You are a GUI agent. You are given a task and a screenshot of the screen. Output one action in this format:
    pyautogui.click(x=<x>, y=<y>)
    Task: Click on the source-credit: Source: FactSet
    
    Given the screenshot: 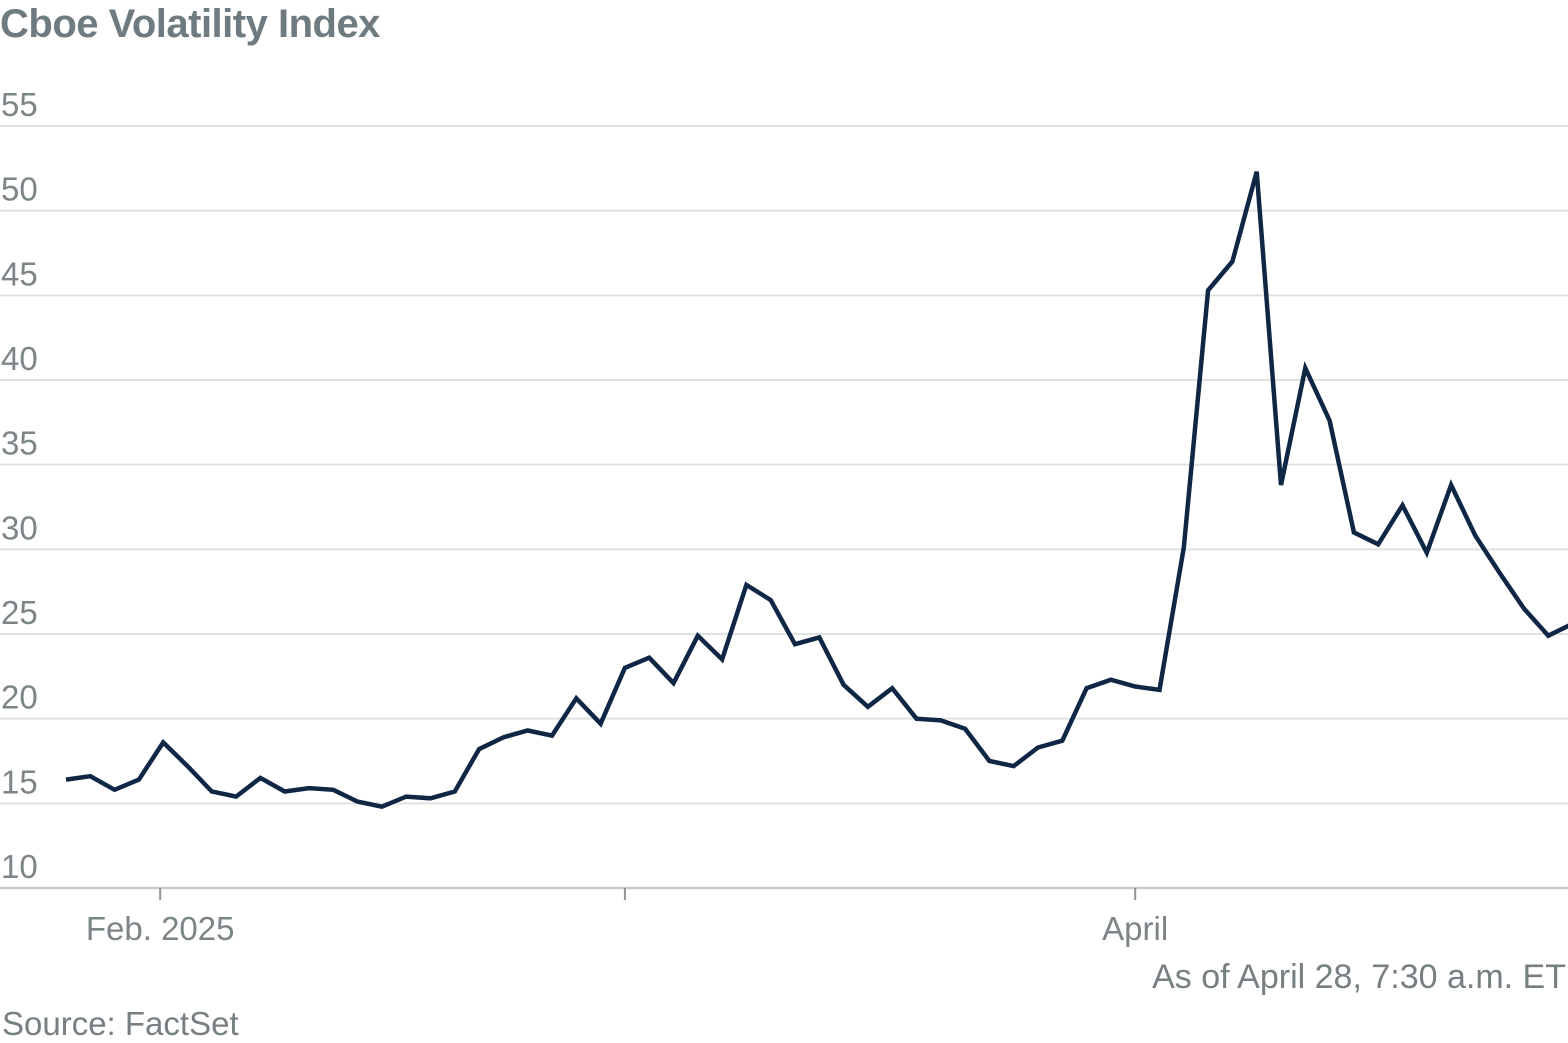 What is the action you would take?
    pyautogui.click(x=120, y=1024)
    